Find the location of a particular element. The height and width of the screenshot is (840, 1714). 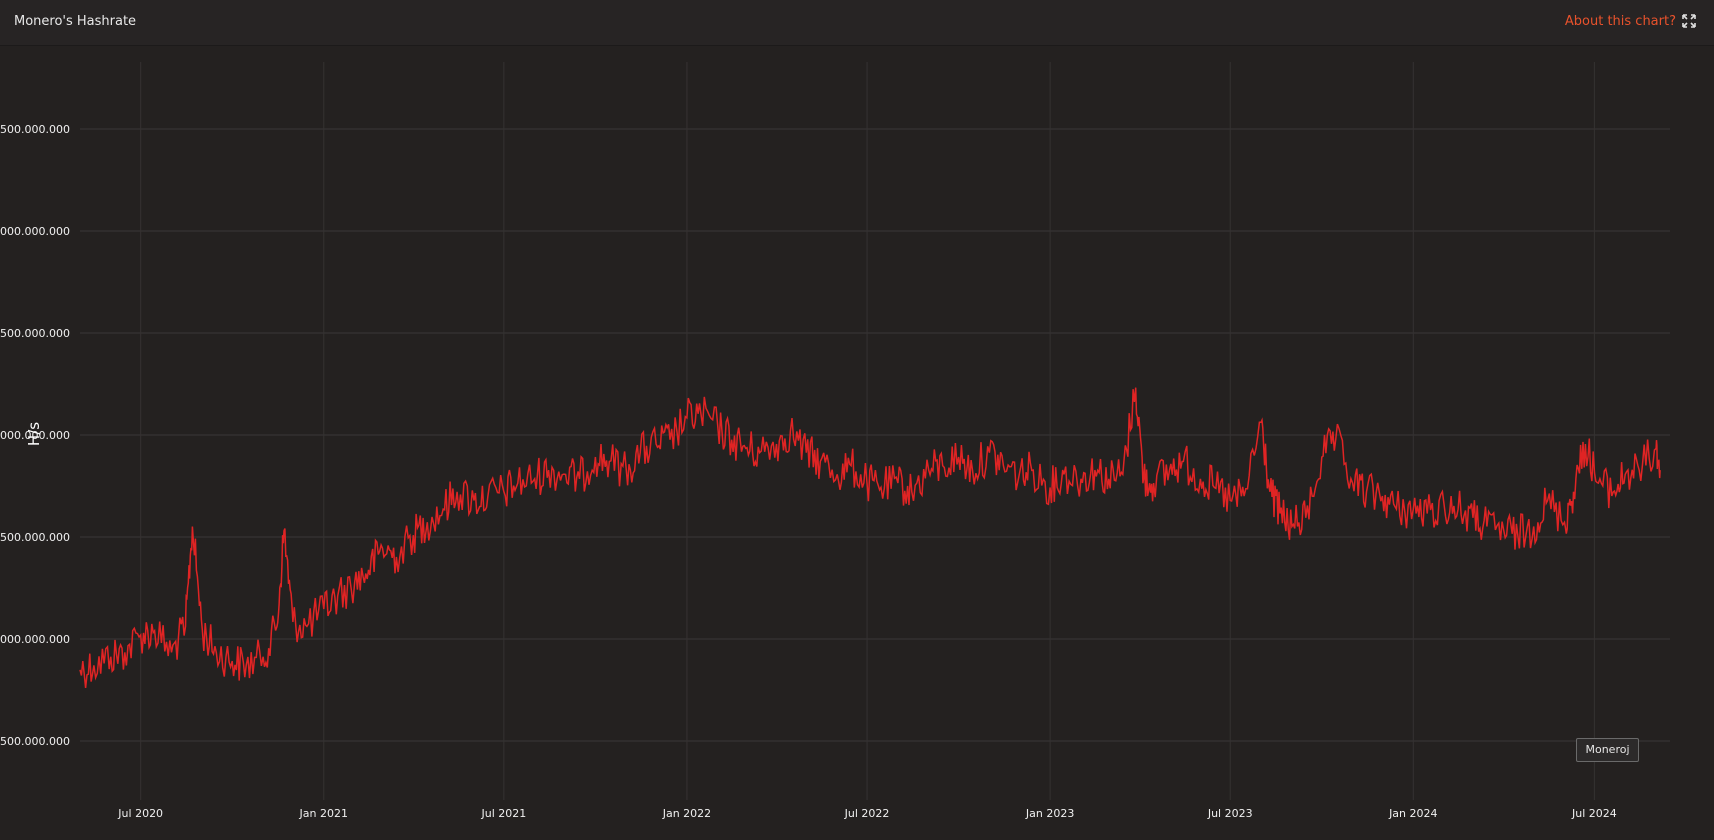

x-tick-label: Jul 2020 is located at coordinates (140, 813).